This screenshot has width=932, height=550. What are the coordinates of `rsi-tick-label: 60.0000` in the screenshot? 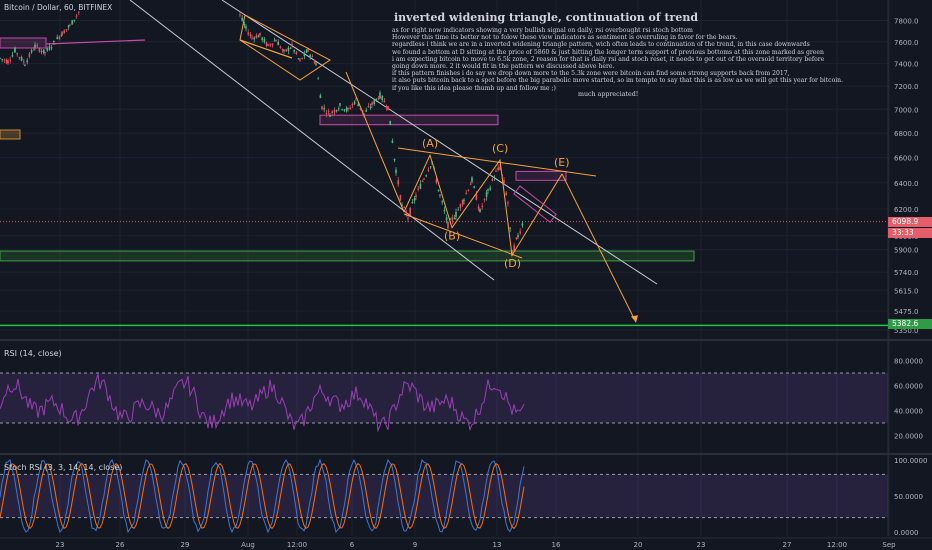 It's located at (908, 387).